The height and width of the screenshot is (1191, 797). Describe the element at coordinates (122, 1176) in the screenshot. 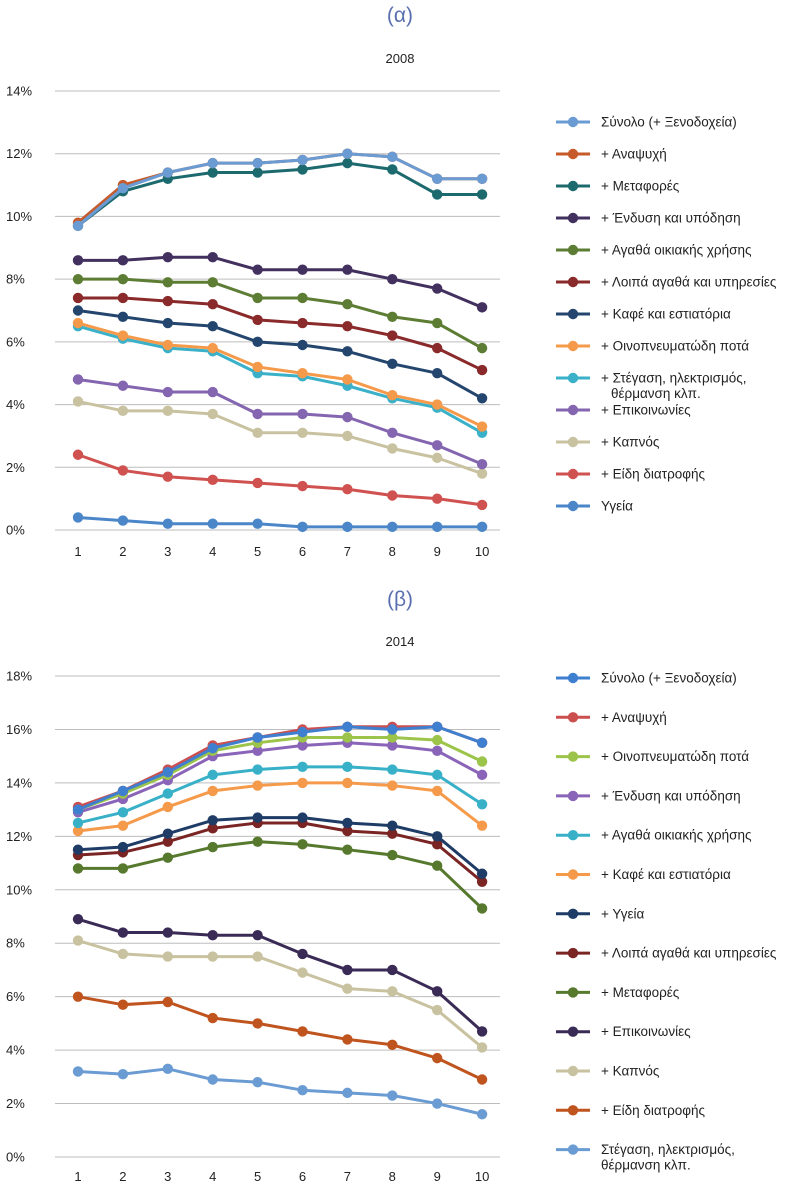

I see `x-tick-label: 2` at that location.